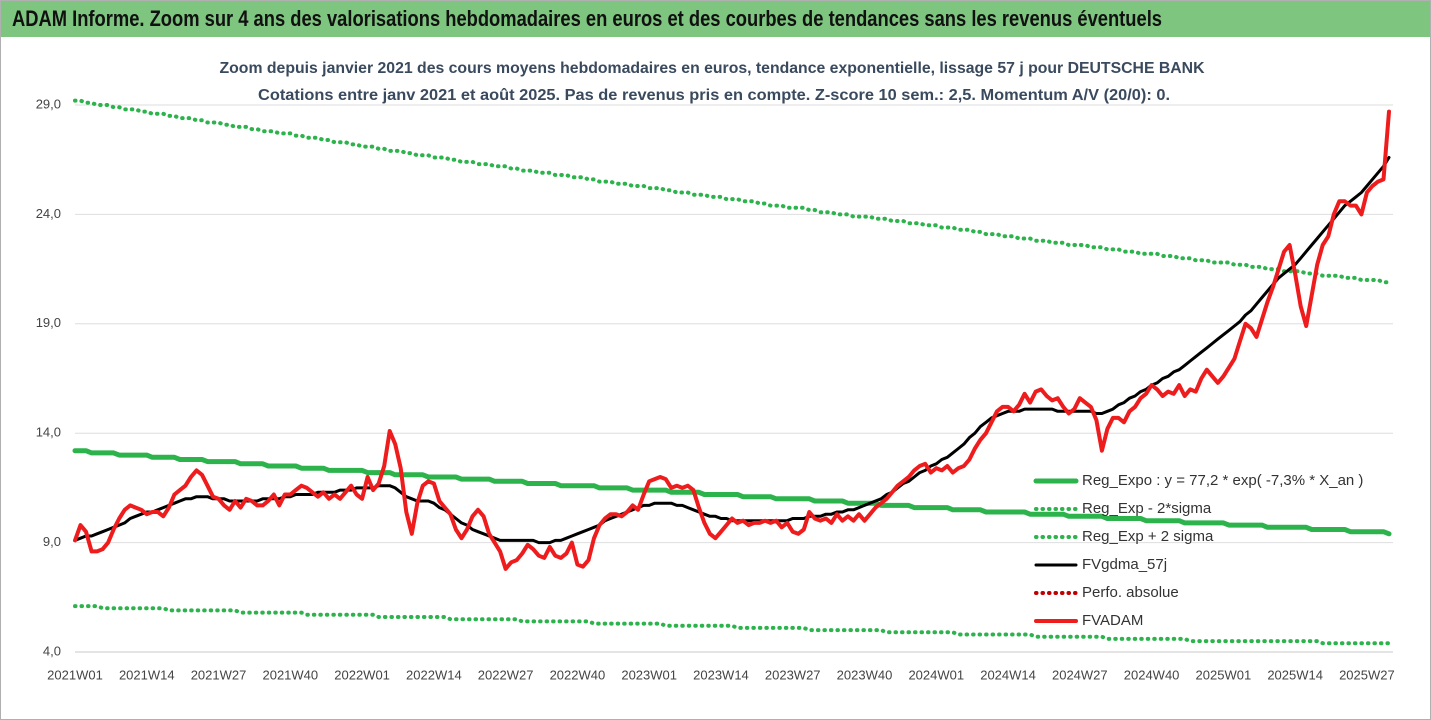 This screenshot has height=720, width=1431. Describe the element at coordinates (1080, 674) in the screenshot. I see `x-tick-label: 2024W27` at that location.